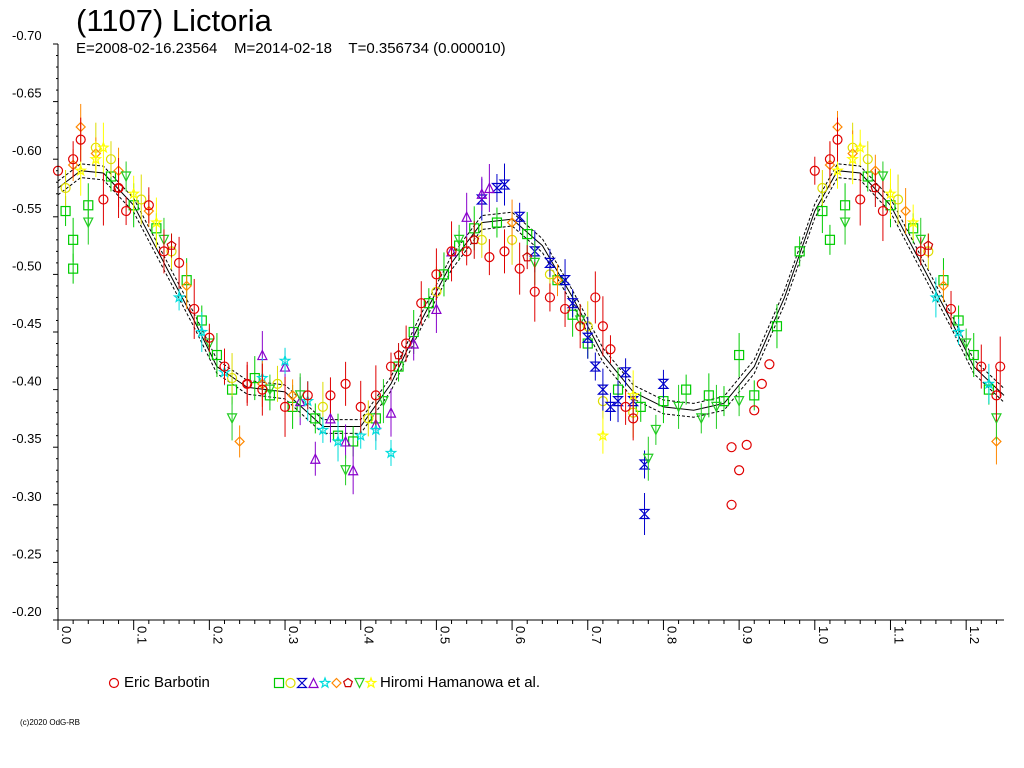  What do you see at coordinates (114, 683) in the screenshot?
I see `legend-marker-barbotin` at bounding box center [114, 683].